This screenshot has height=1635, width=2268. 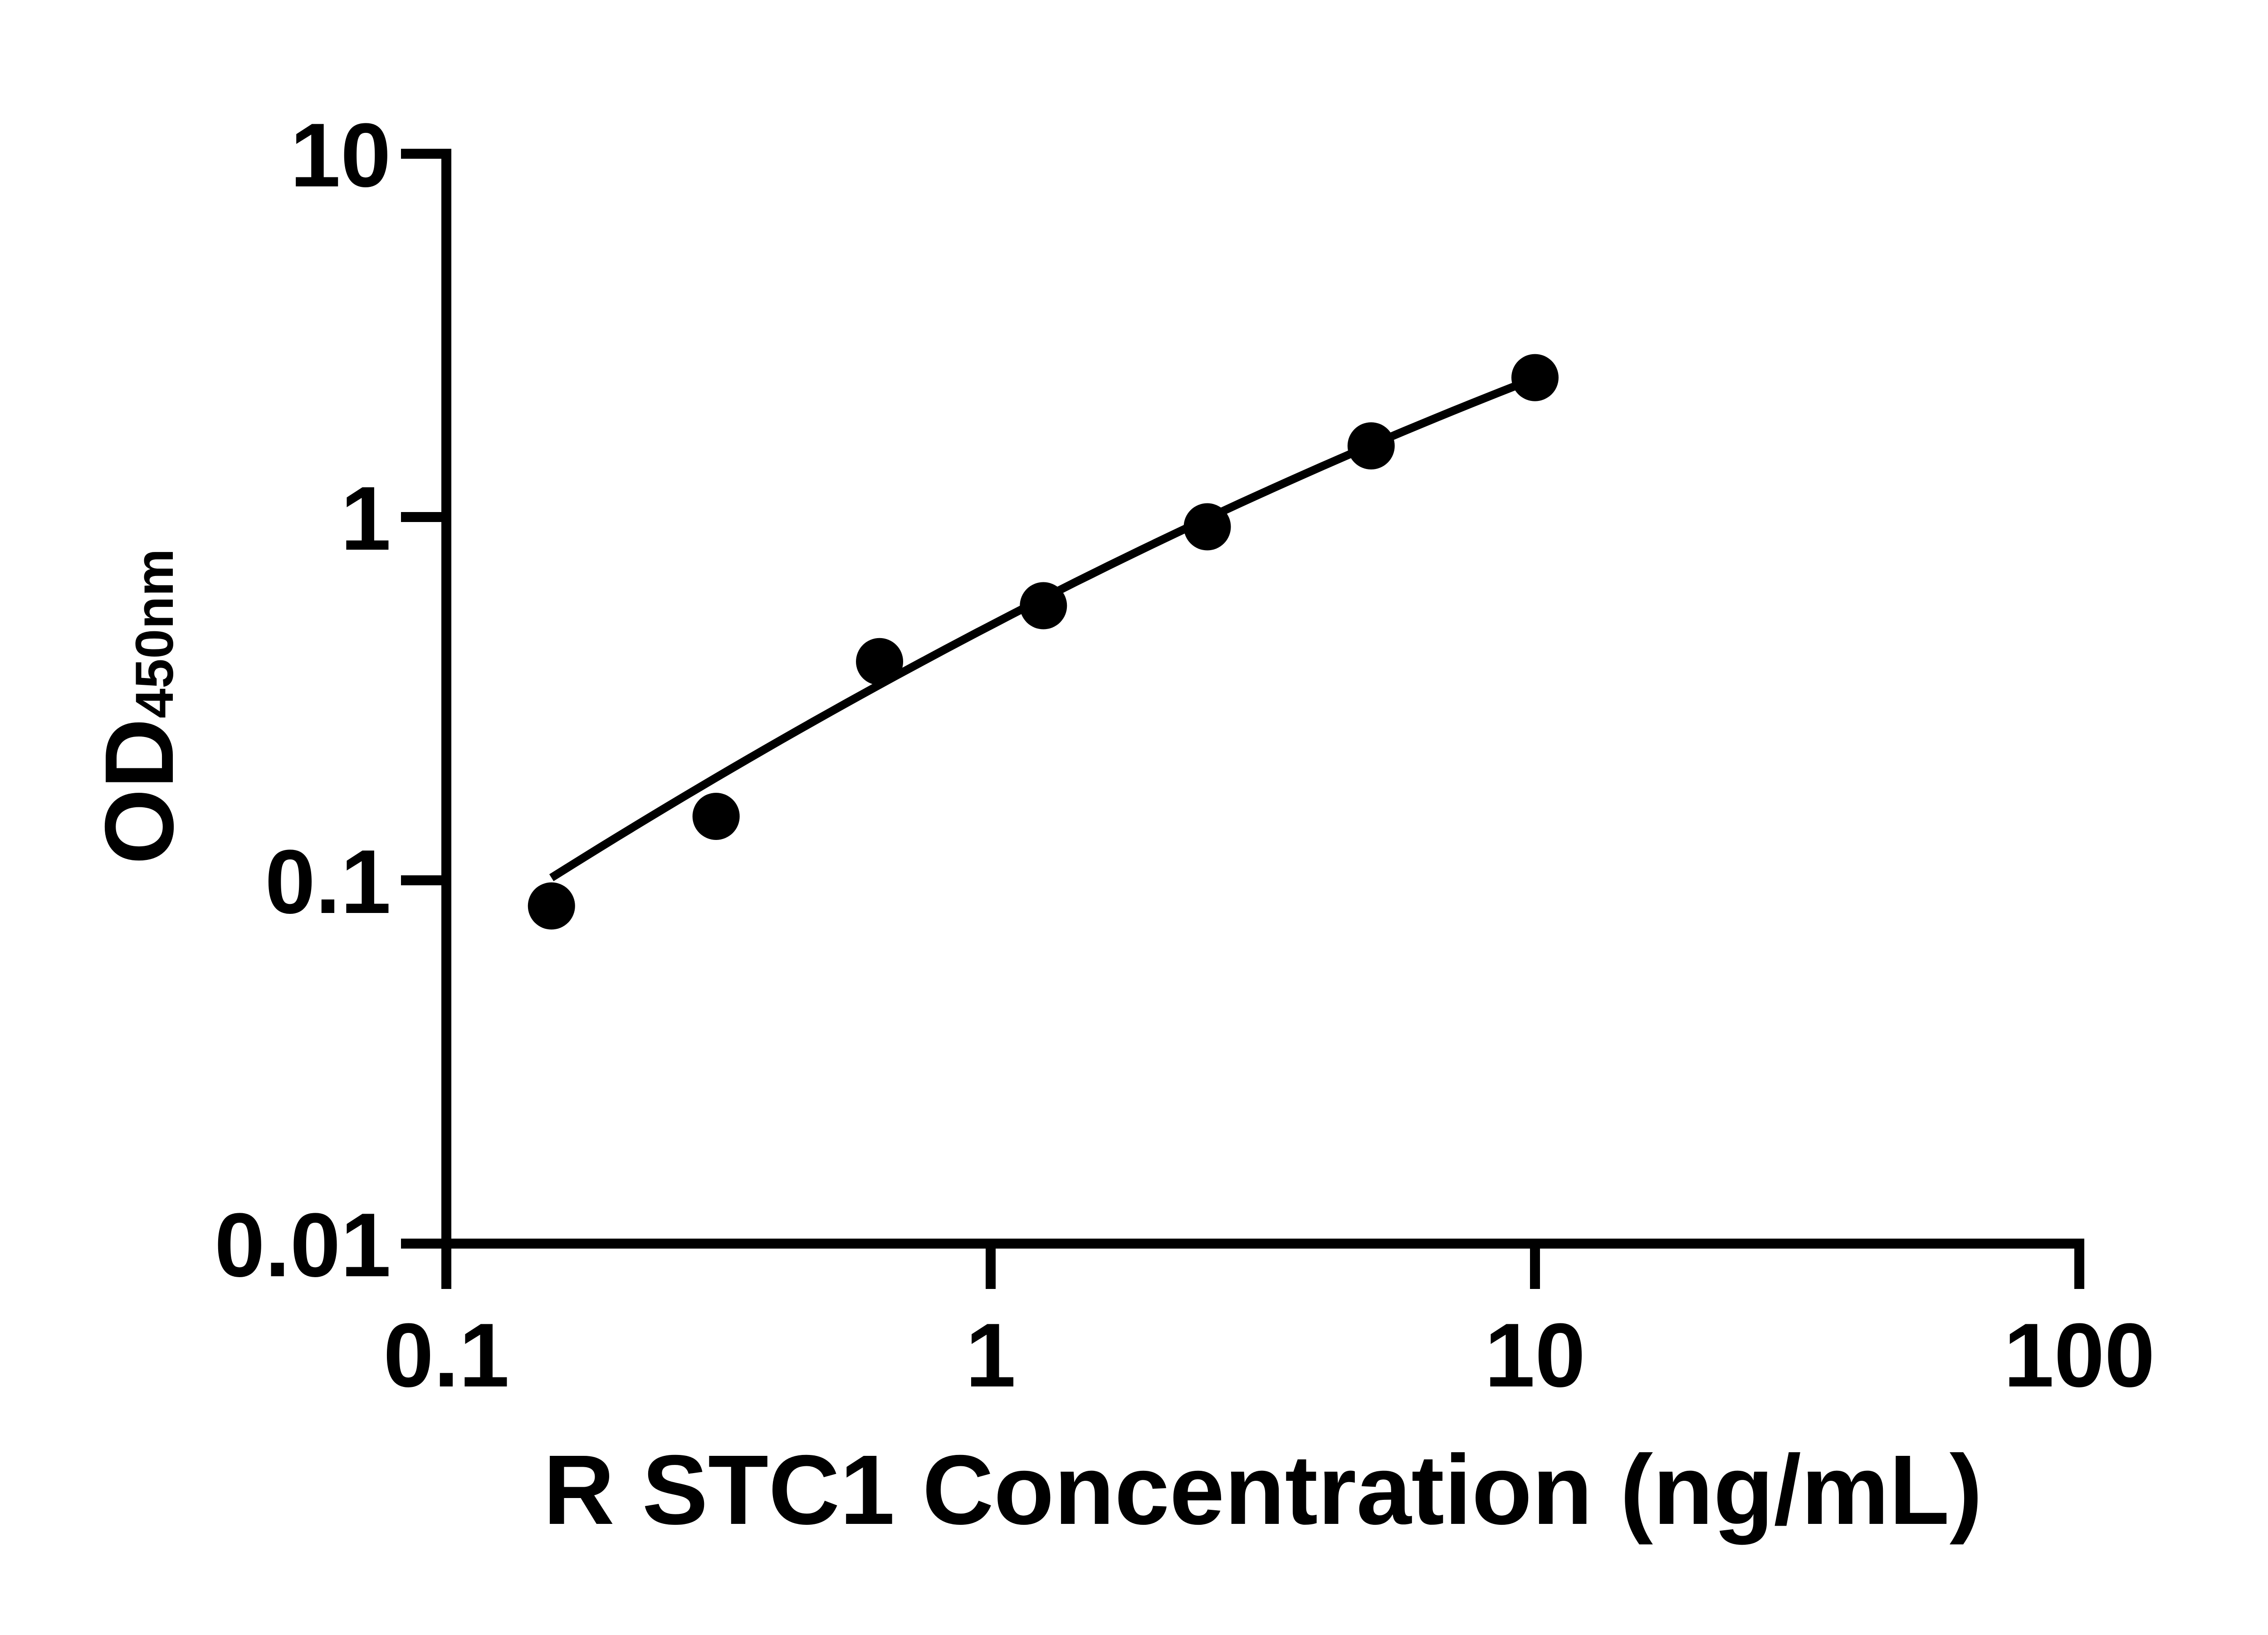 I want to click on x-tick-label-1: 1, so click(x=990, y=1356).